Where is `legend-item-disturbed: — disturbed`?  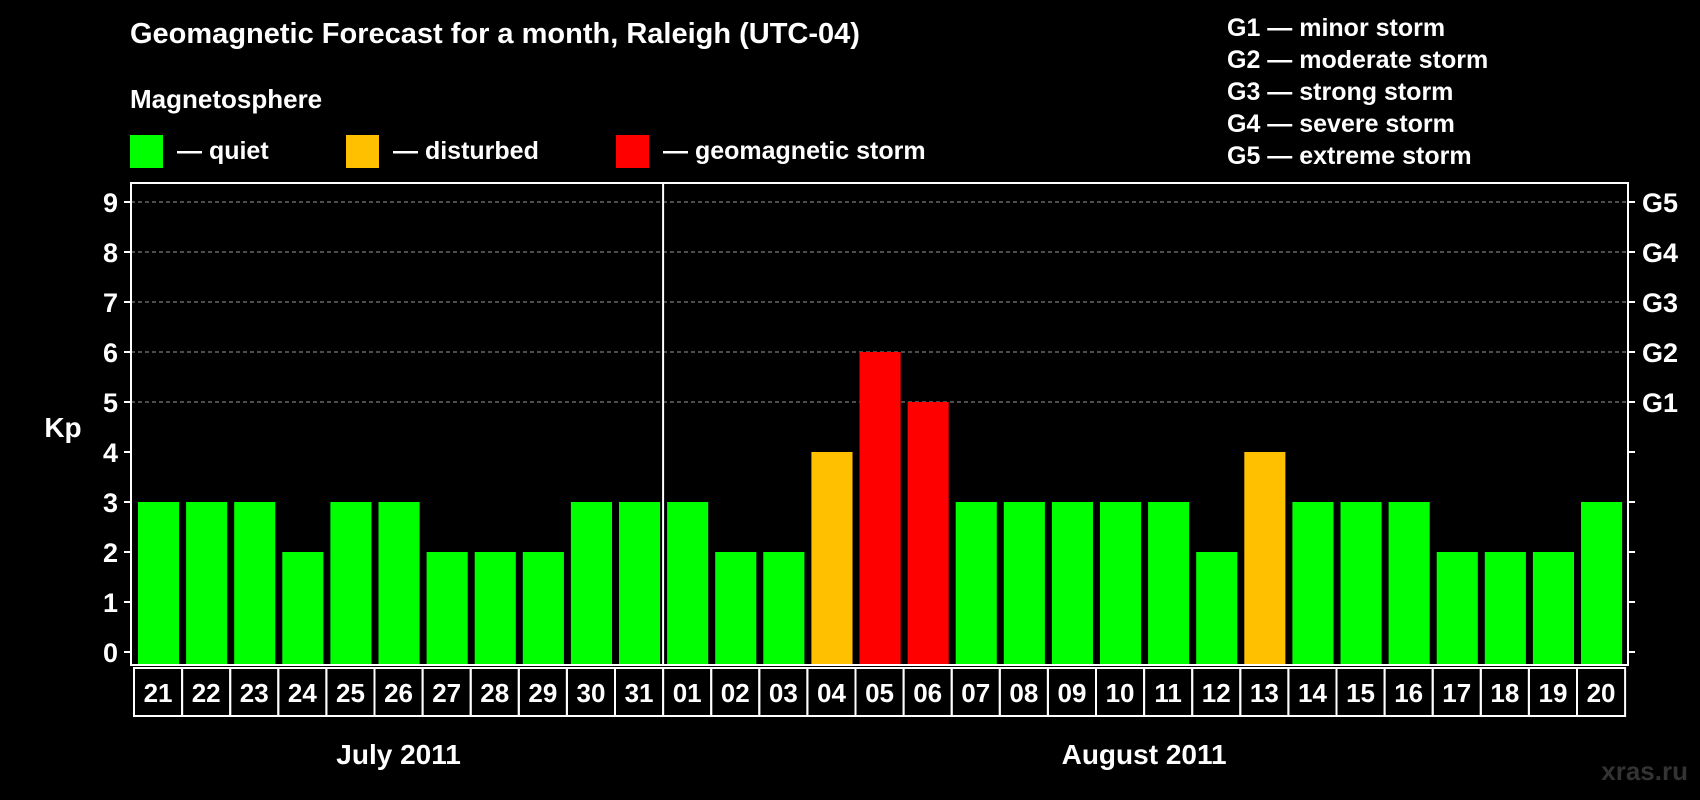
legend-item-disturbed: — disturbed is located at coordinates (442, 151).